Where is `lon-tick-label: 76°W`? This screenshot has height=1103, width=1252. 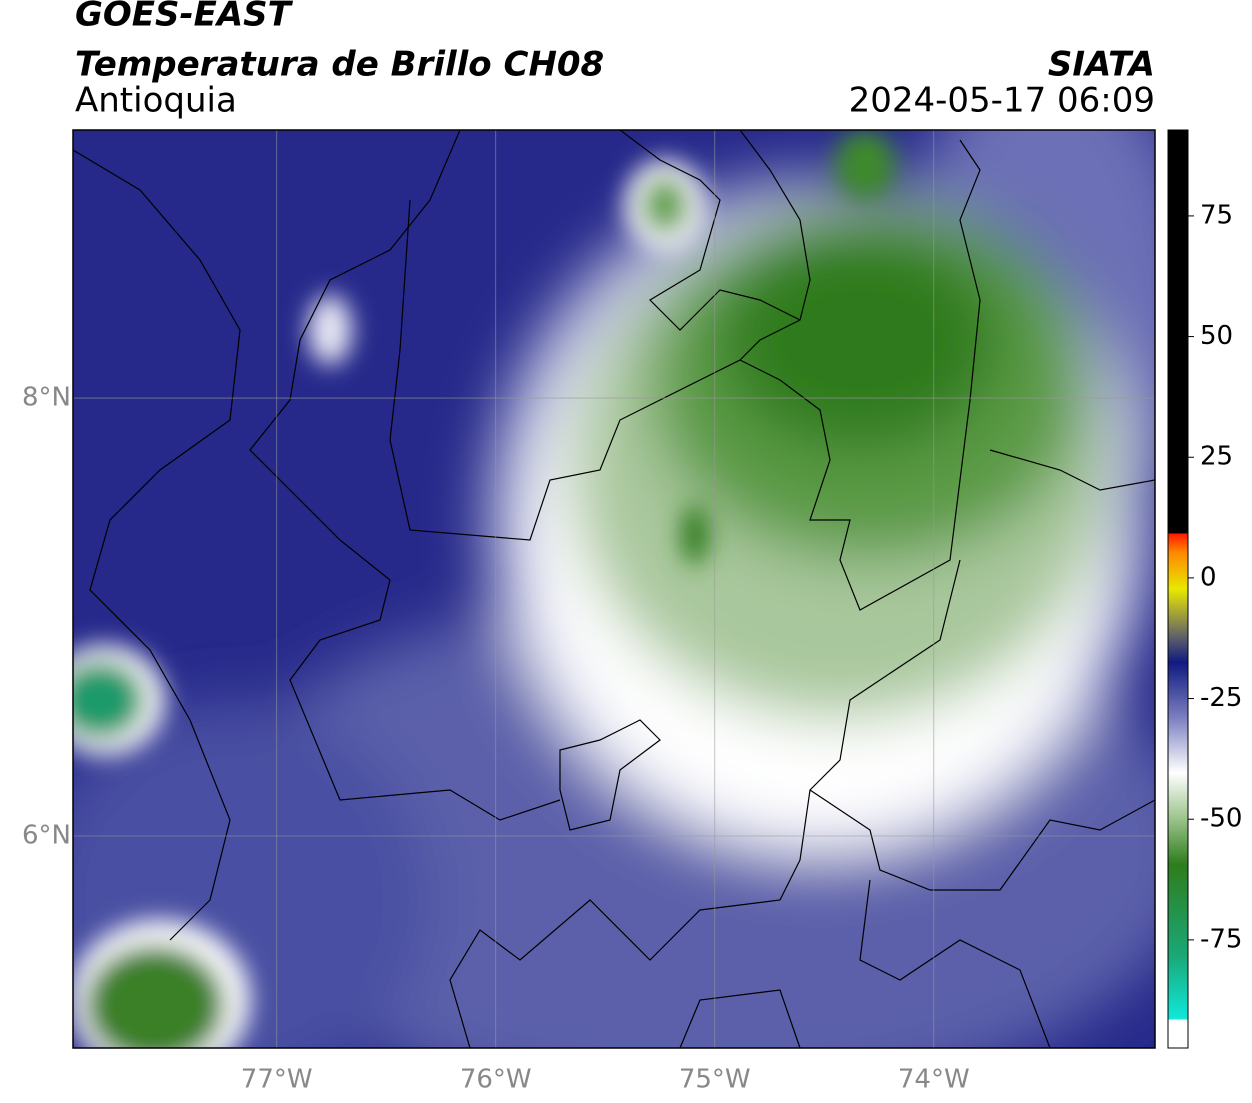
lon-tick-label: 76°W is located at coordinates (496, 1080).